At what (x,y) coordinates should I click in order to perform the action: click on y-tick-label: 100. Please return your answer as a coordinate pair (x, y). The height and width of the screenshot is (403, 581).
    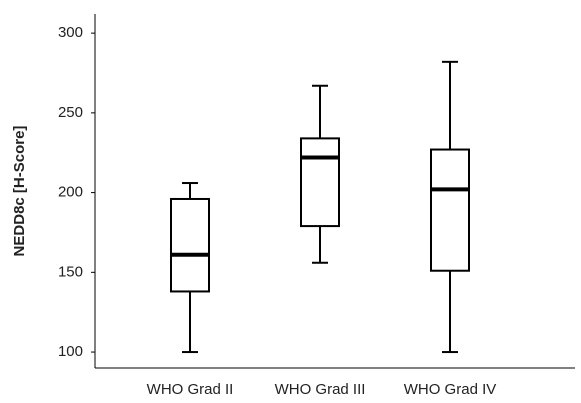
    Looking at the image, I should click on (70, 351).